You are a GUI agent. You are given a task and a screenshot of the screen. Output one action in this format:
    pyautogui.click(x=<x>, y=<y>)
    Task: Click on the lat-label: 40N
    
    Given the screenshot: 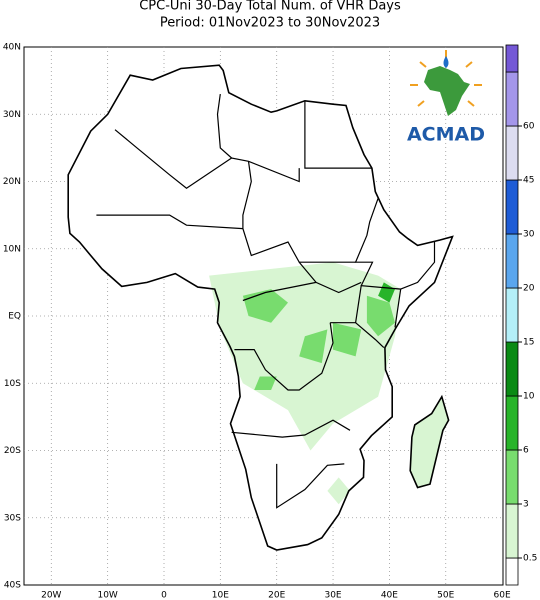 What is the action you would take?
    pyautogui.click(x=12, y=48)
    